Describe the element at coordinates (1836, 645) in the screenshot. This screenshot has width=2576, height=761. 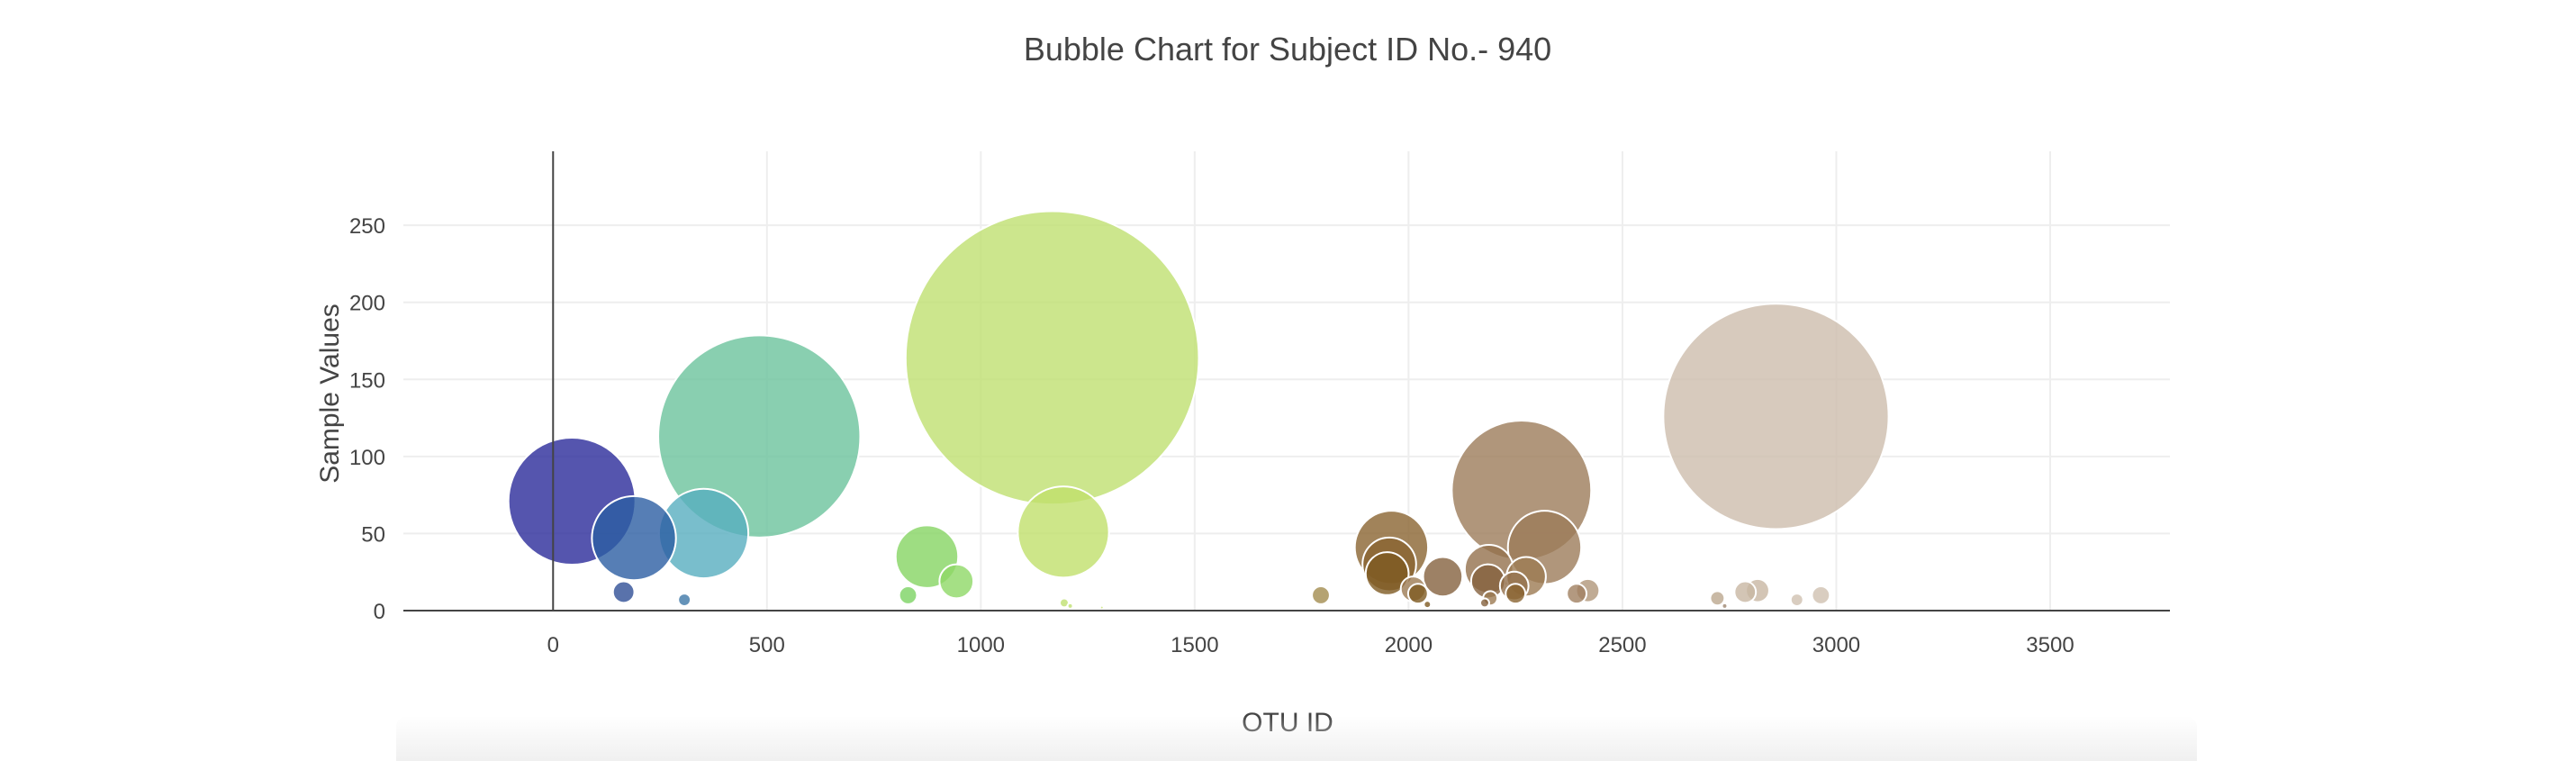
I see `x-tick-label: 3000` at that location.